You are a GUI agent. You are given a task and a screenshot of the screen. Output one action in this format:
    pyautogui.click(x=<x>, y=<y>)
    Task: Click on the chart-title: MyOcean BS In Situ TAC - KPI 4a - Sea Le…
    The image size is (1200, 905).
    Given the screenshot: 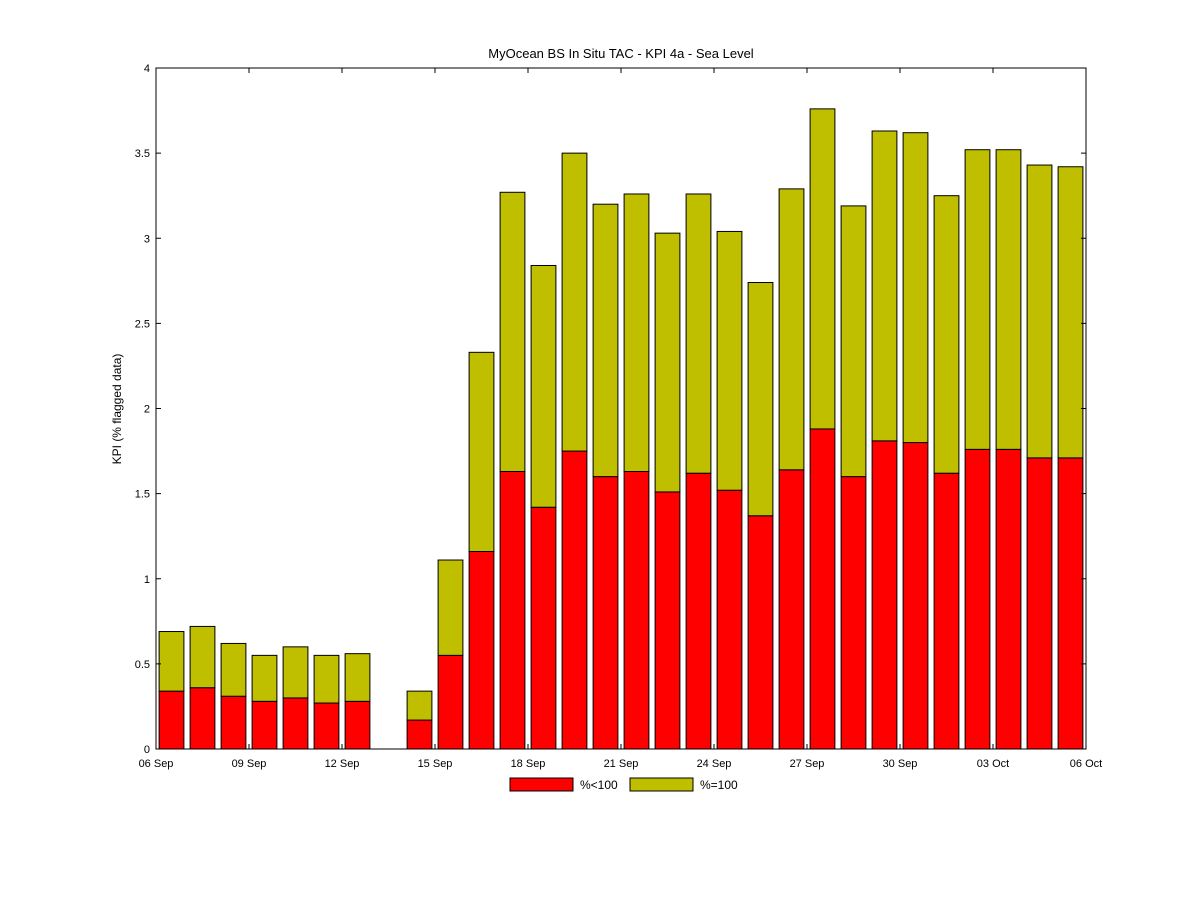 What is the action you would take?
    pyautogui.click(x=621, y=53)
    